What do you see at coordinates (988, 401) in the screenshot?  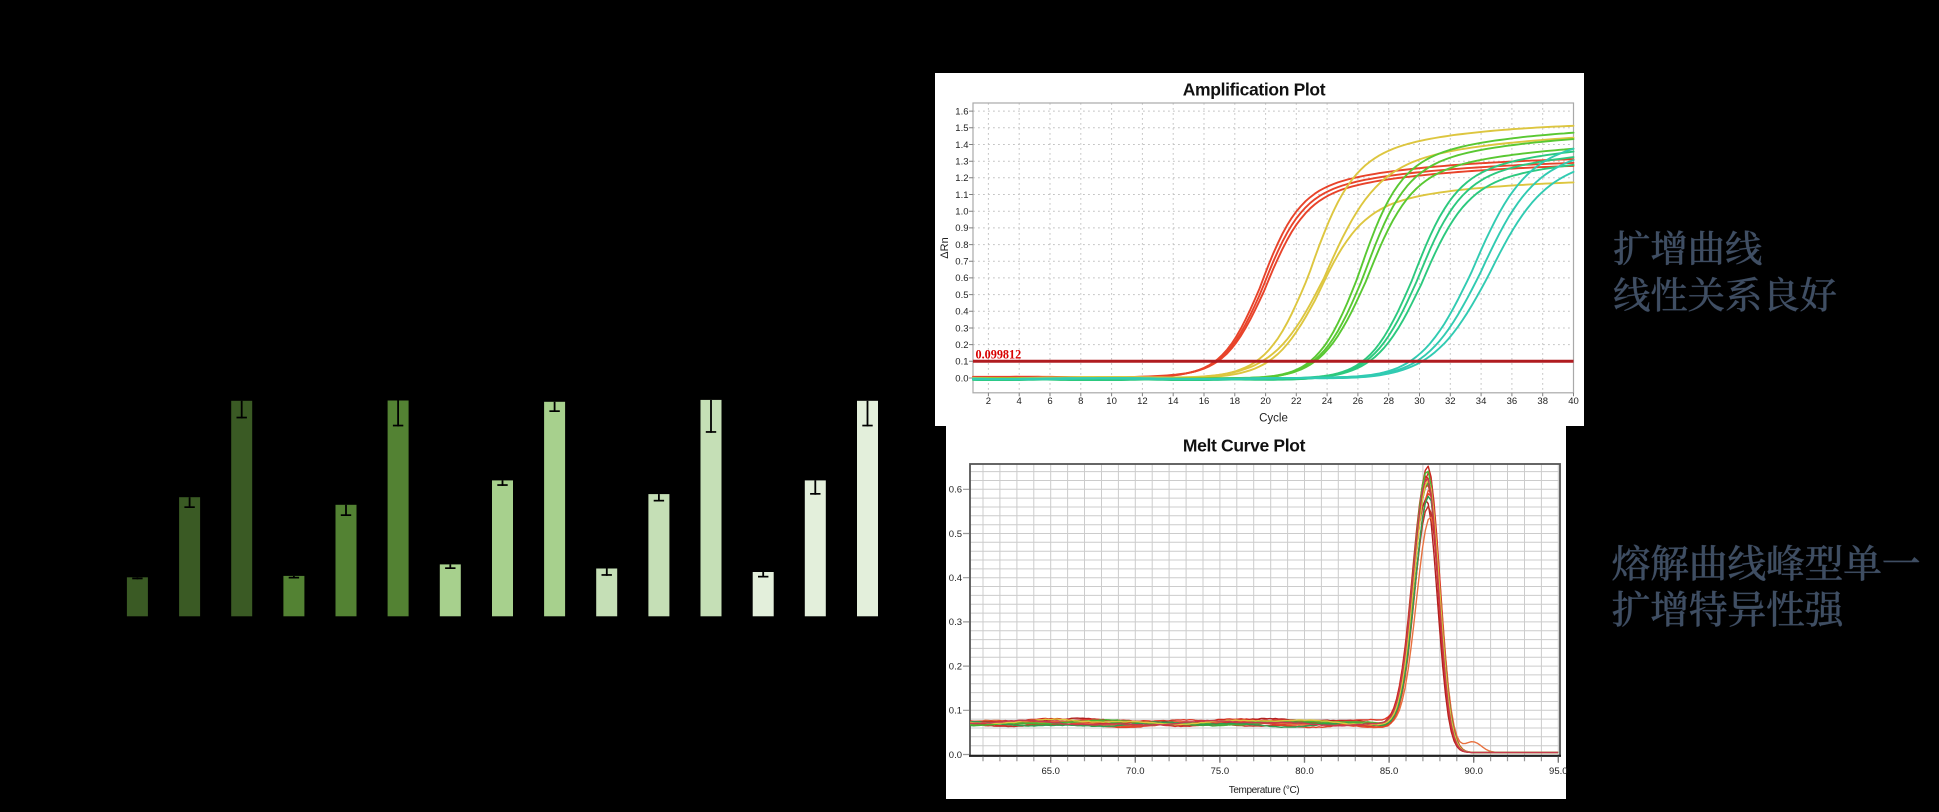 I see `svg-text: 2` at bounding box center [988, 401].